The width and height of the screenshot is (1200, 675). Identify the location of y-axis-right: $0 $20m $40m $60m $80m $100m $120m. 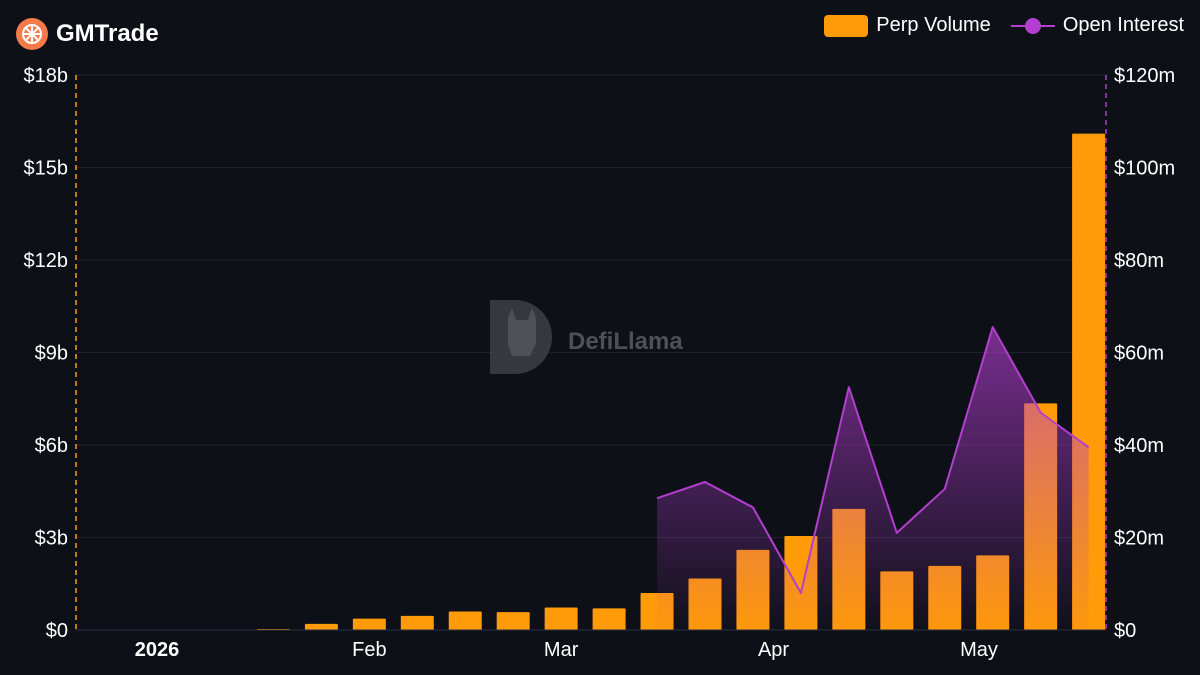
(1144, 353).